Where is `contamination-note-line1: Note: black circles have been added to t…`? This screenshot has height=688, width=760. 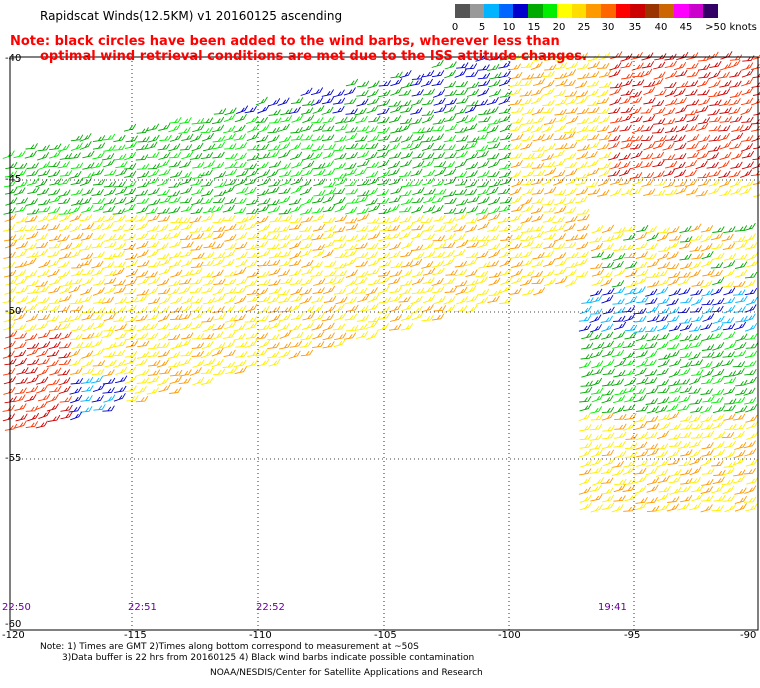
contamination-note-line1: Note: black circles have been added to t… is located at coordinates (285, 41).